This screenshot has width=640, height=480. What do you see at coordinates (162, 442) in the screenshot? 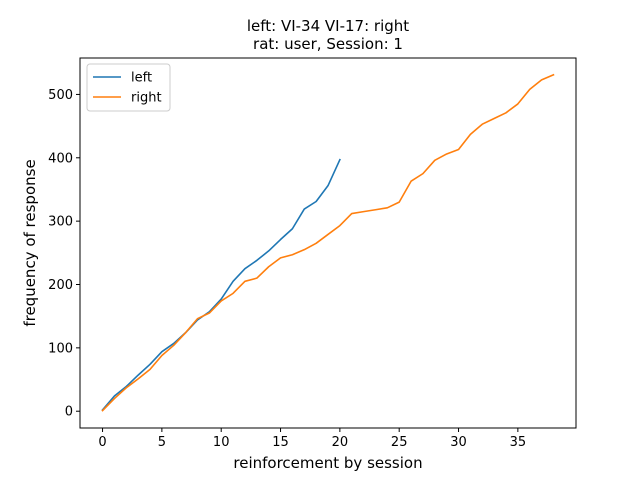
I see `x-tick-label: 5` at bounding box center [162, 442].